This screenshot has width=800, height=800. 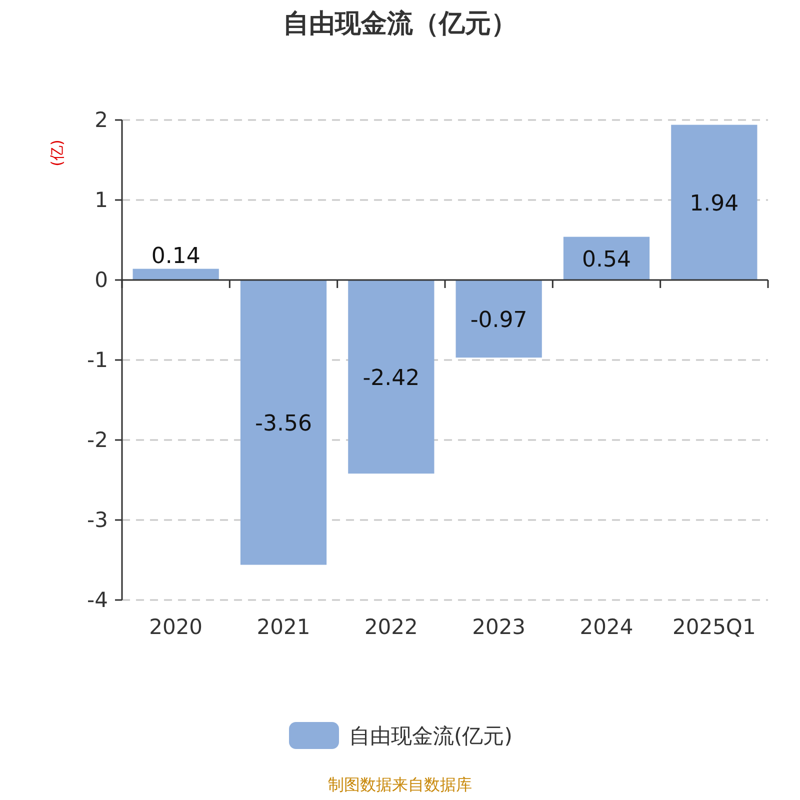 I want to click on y-axis-title: (亿), so click(x=57, y=153).